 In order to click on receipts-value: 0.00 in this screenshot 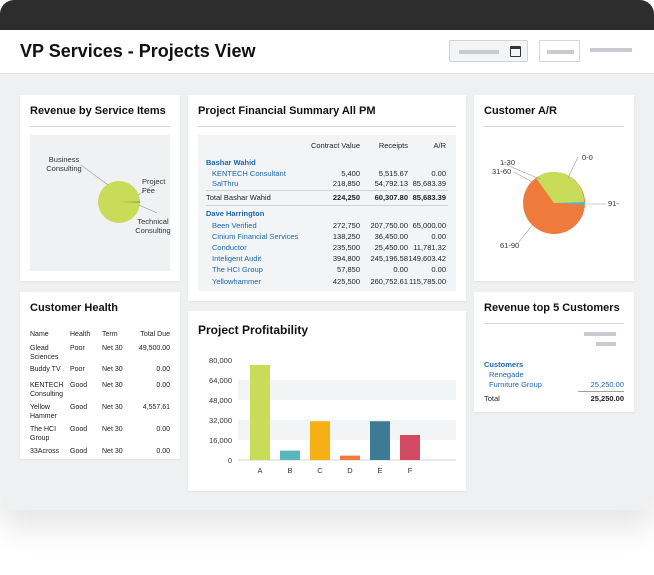, I will do `click(400, 269)`.